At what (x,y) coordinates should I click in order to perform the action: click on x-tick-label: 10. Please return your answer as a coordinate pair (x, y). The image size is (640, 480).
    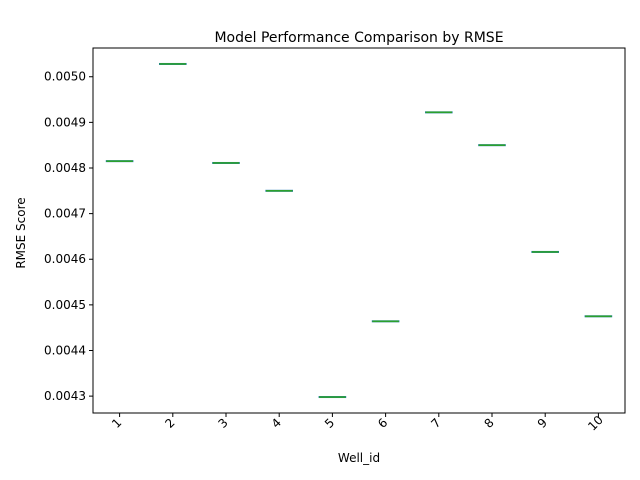
    Looking at the image, I should click on (595, 423).